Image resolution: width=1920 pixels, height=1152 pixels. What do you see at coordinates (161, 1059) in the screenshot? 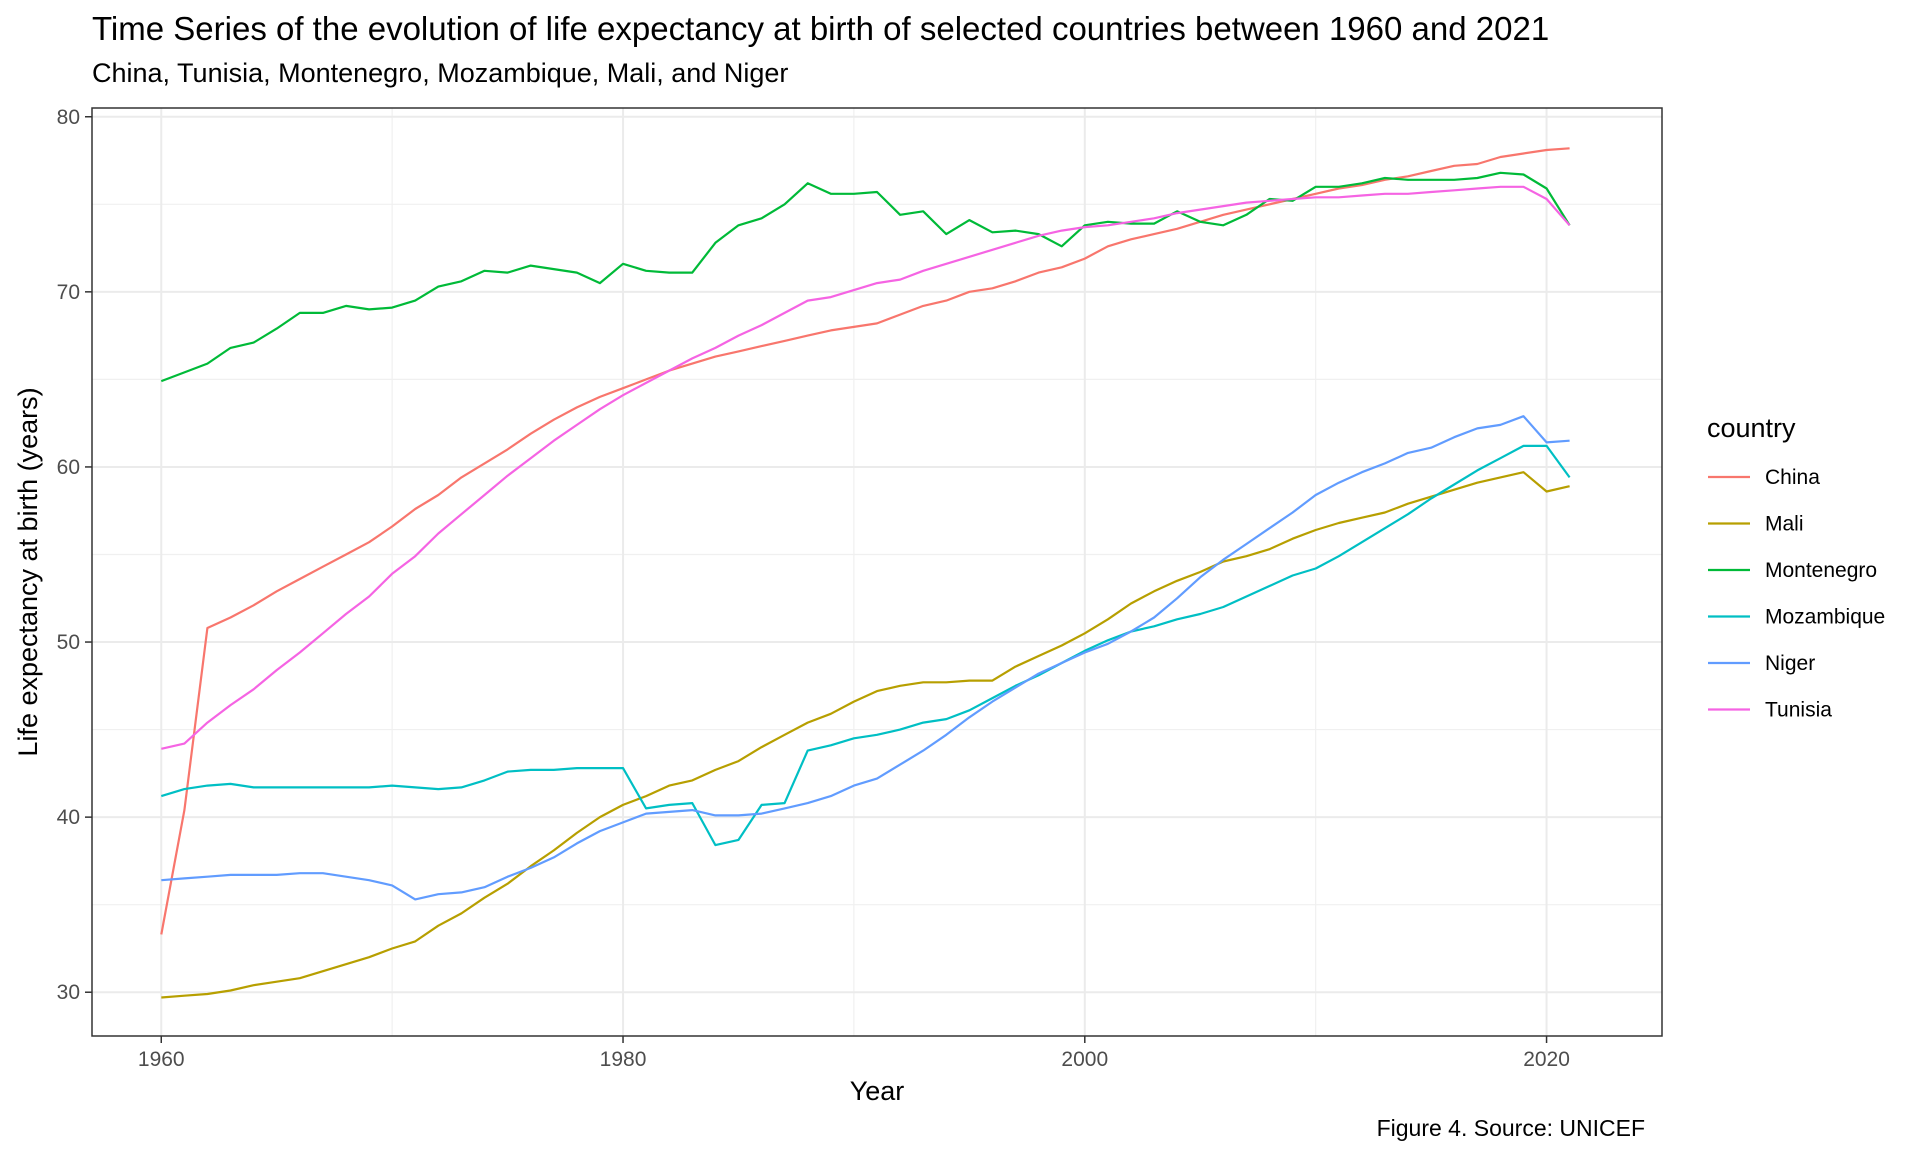
I see `x-tick-label: 1960` at bounding box center [161, 1059].